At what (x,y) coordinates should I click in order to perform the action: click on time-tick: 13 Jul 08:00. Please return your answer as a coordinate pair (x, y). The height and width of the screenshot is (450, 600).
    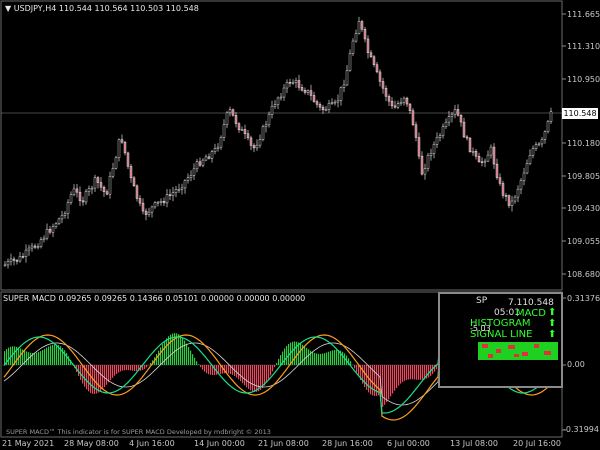
    Looking at the image, I should click on (474, 443).